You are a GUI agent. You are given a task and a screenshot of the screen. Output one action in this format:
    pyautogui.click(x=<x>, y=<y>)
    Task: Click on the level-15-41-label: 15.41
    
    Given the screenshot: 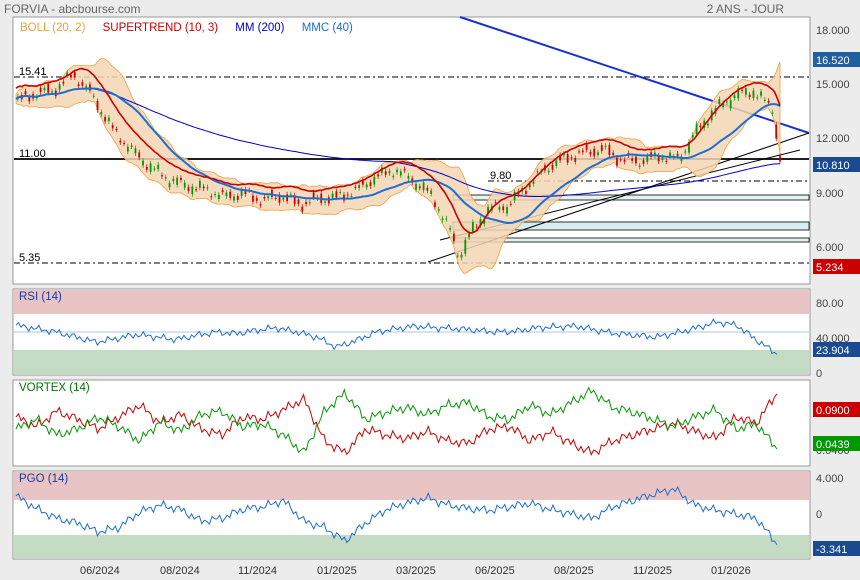 What is the action you would take?
    pyautogui.click(x=33, y=72)
    